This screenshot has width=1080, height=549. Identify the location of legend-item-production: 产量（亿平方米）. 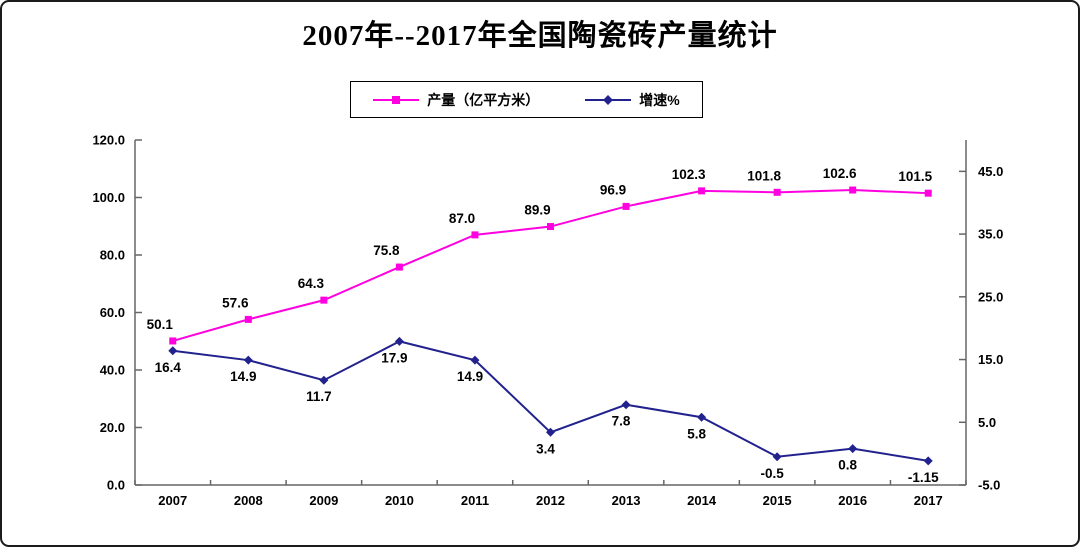
(456, 100).